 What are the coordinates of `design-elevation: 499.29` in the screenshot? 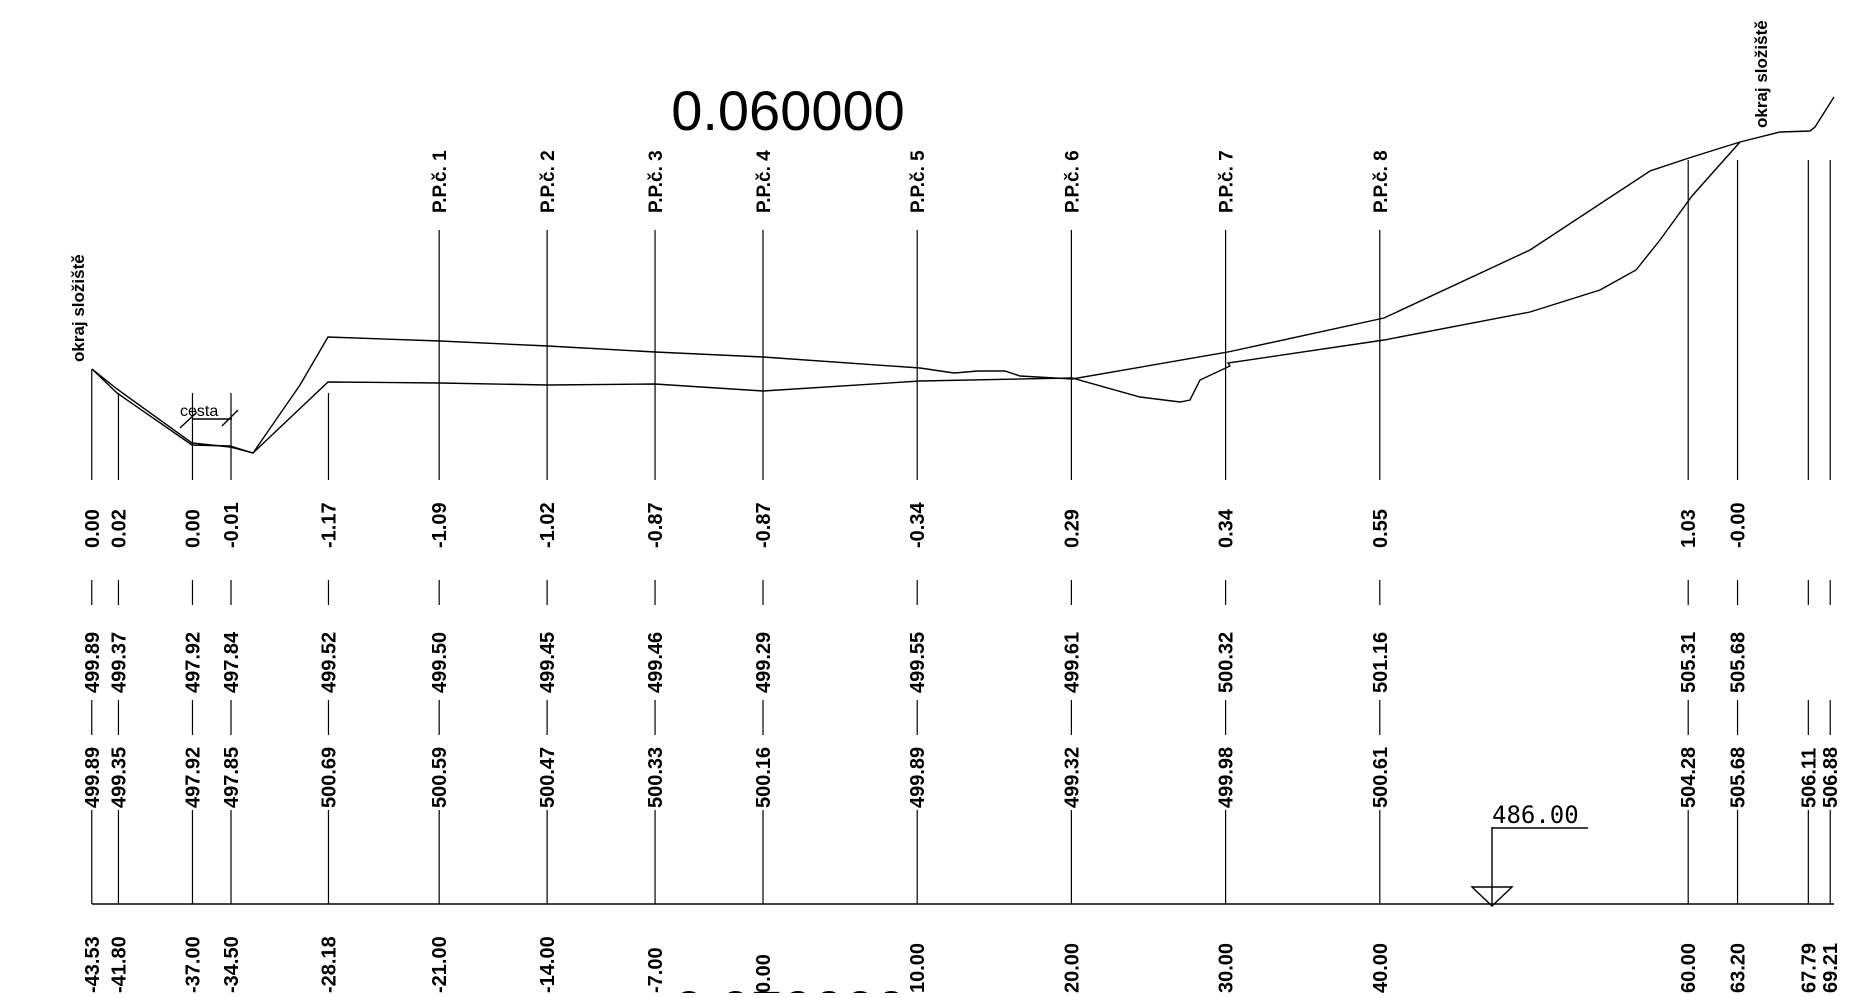 It's located at (764, 662).